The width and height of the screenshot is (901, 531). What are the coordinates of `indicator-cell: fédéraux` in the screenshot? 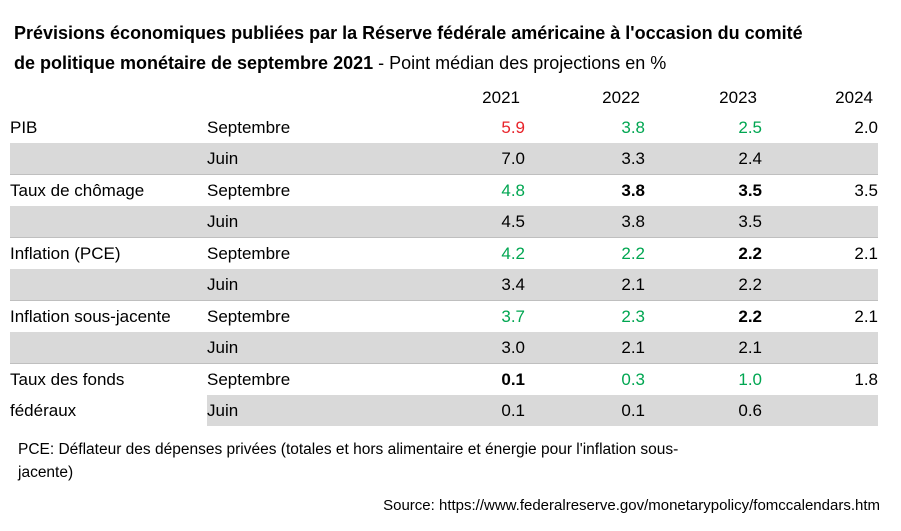 It's located at (108, 410).